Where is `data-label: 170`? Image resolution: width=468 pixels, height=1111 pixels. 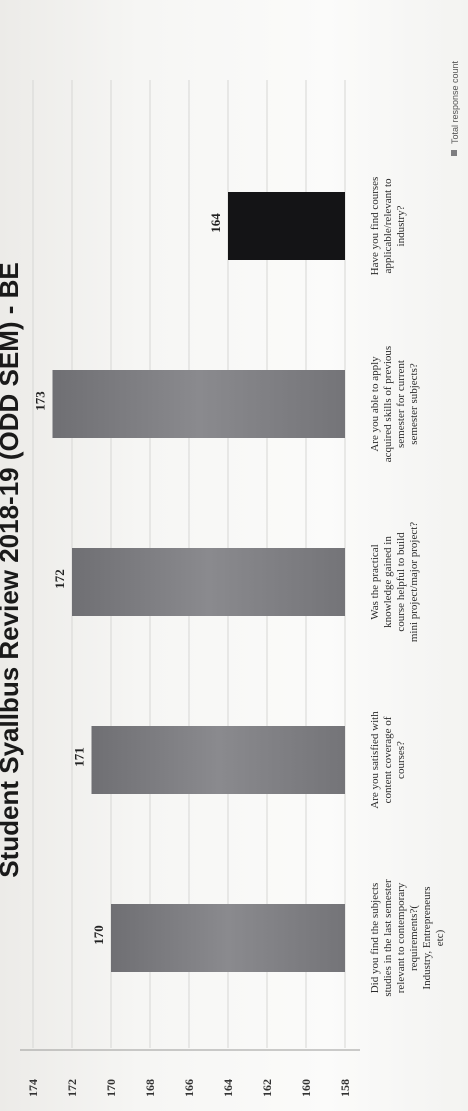
data-label: 170 is located at coordinates (98, 935).